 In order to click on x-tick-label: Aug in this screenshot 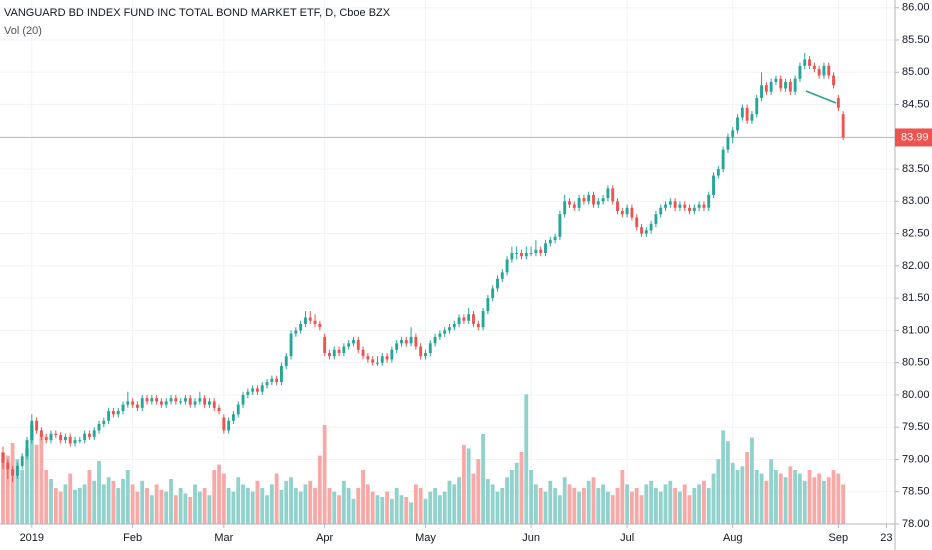, I will do `click(733, 538)`.